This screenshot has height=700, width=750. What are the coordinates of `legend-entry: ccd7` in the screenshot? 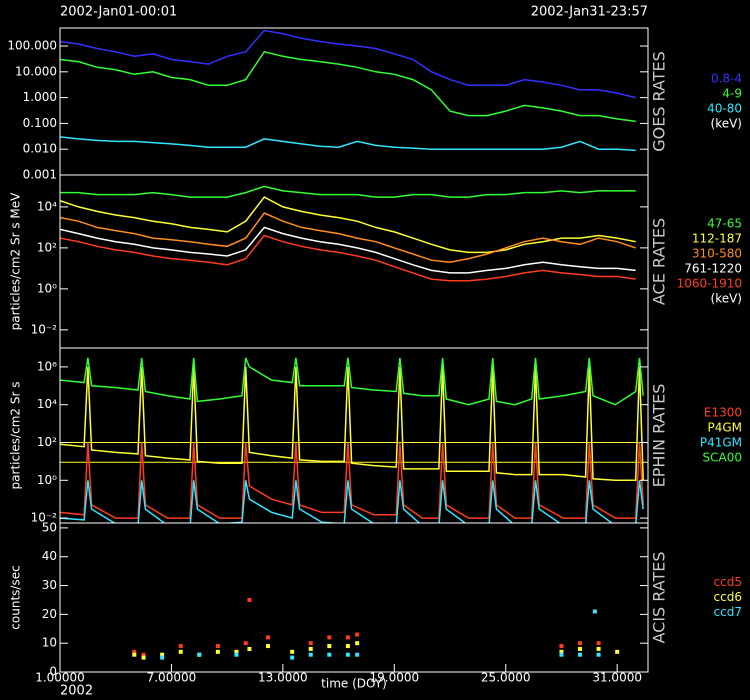 It's located at (728, 612).